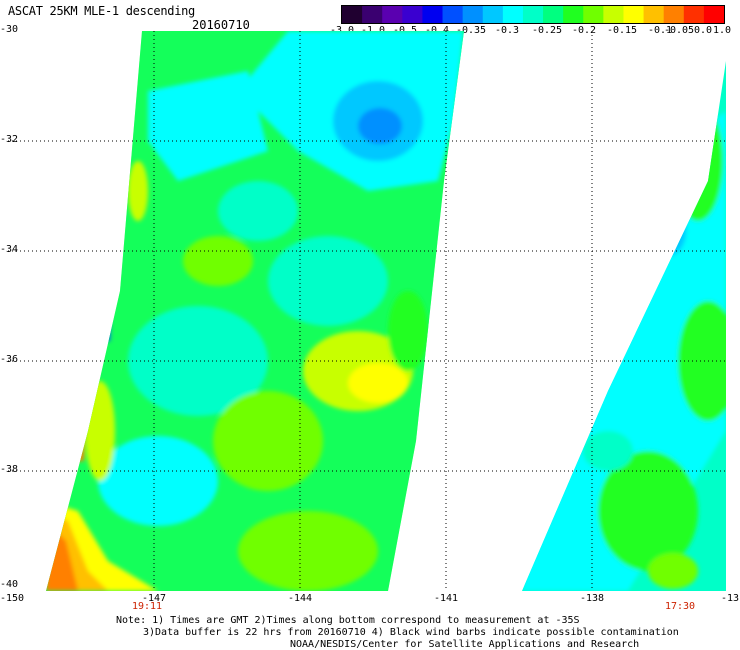 The width and height of the screenshot is (740, 650). Describe the element at coordinates (471, 30) in the screenshot. I see `colorbar-label: -0.35` at that location.